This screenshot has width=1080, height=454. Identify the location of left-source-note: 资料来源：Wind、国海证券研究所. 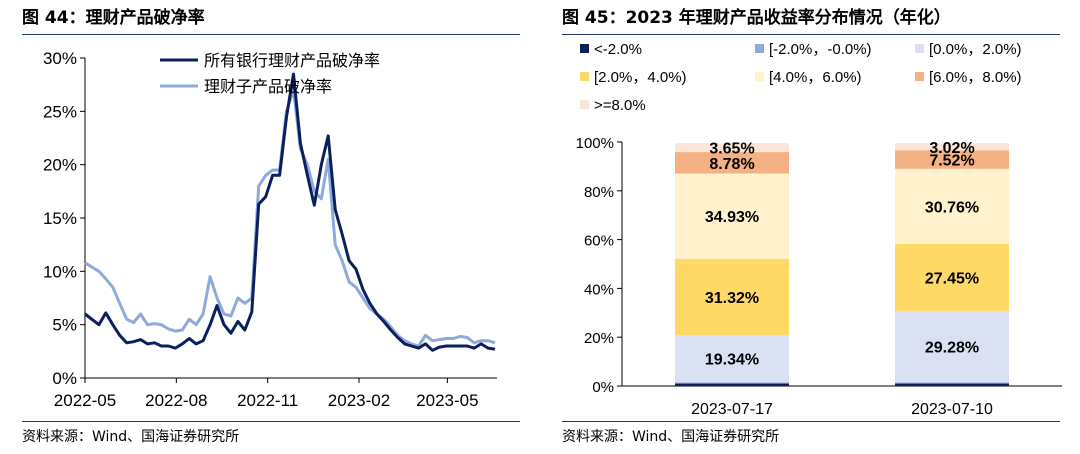
(271, 434).